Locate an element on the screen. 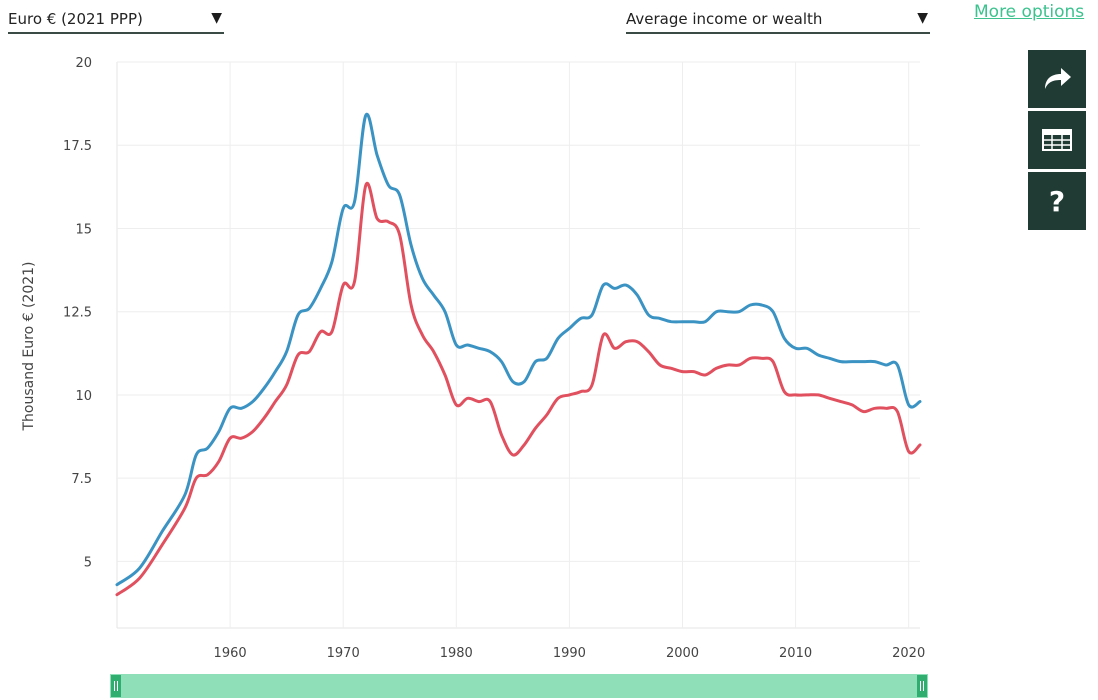  range-end-handle is located at coordinates (922, 686).